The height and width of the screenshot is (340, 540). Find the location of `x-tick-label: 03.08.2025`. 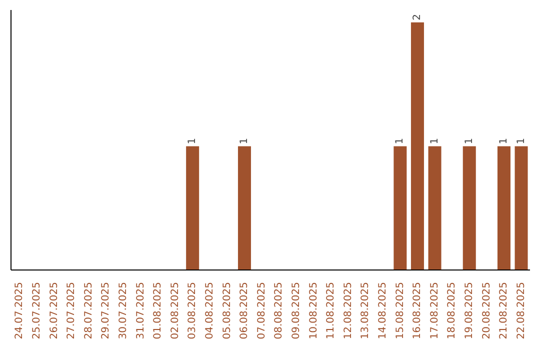

x-tick-label: 03.08.2025 is located at coordinates (192, 311).